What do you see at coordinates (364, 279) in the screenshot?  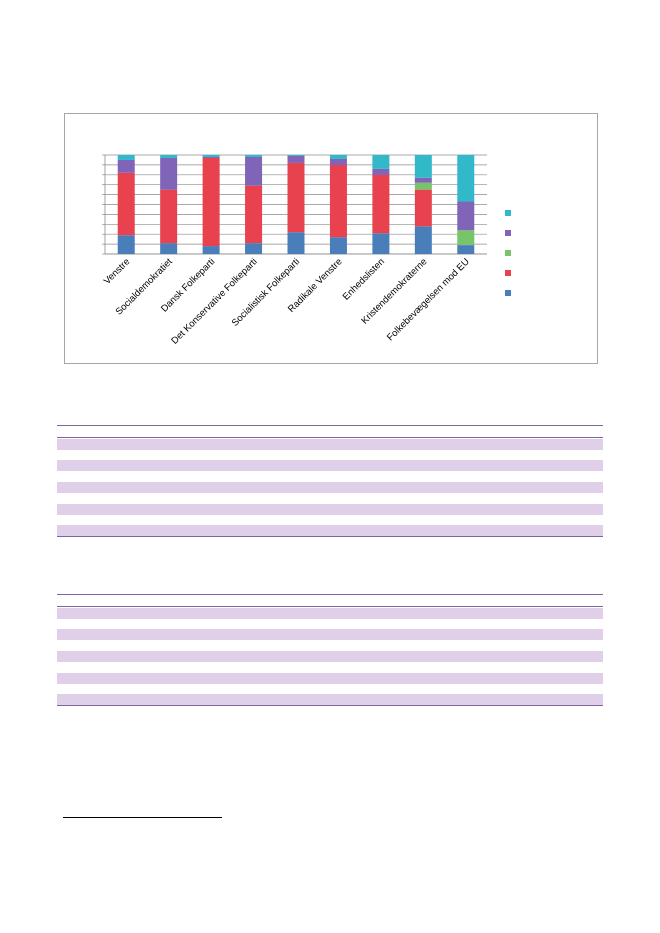 I see `x-tick-label: Enhedslisten` at bounding box center [364, 279].